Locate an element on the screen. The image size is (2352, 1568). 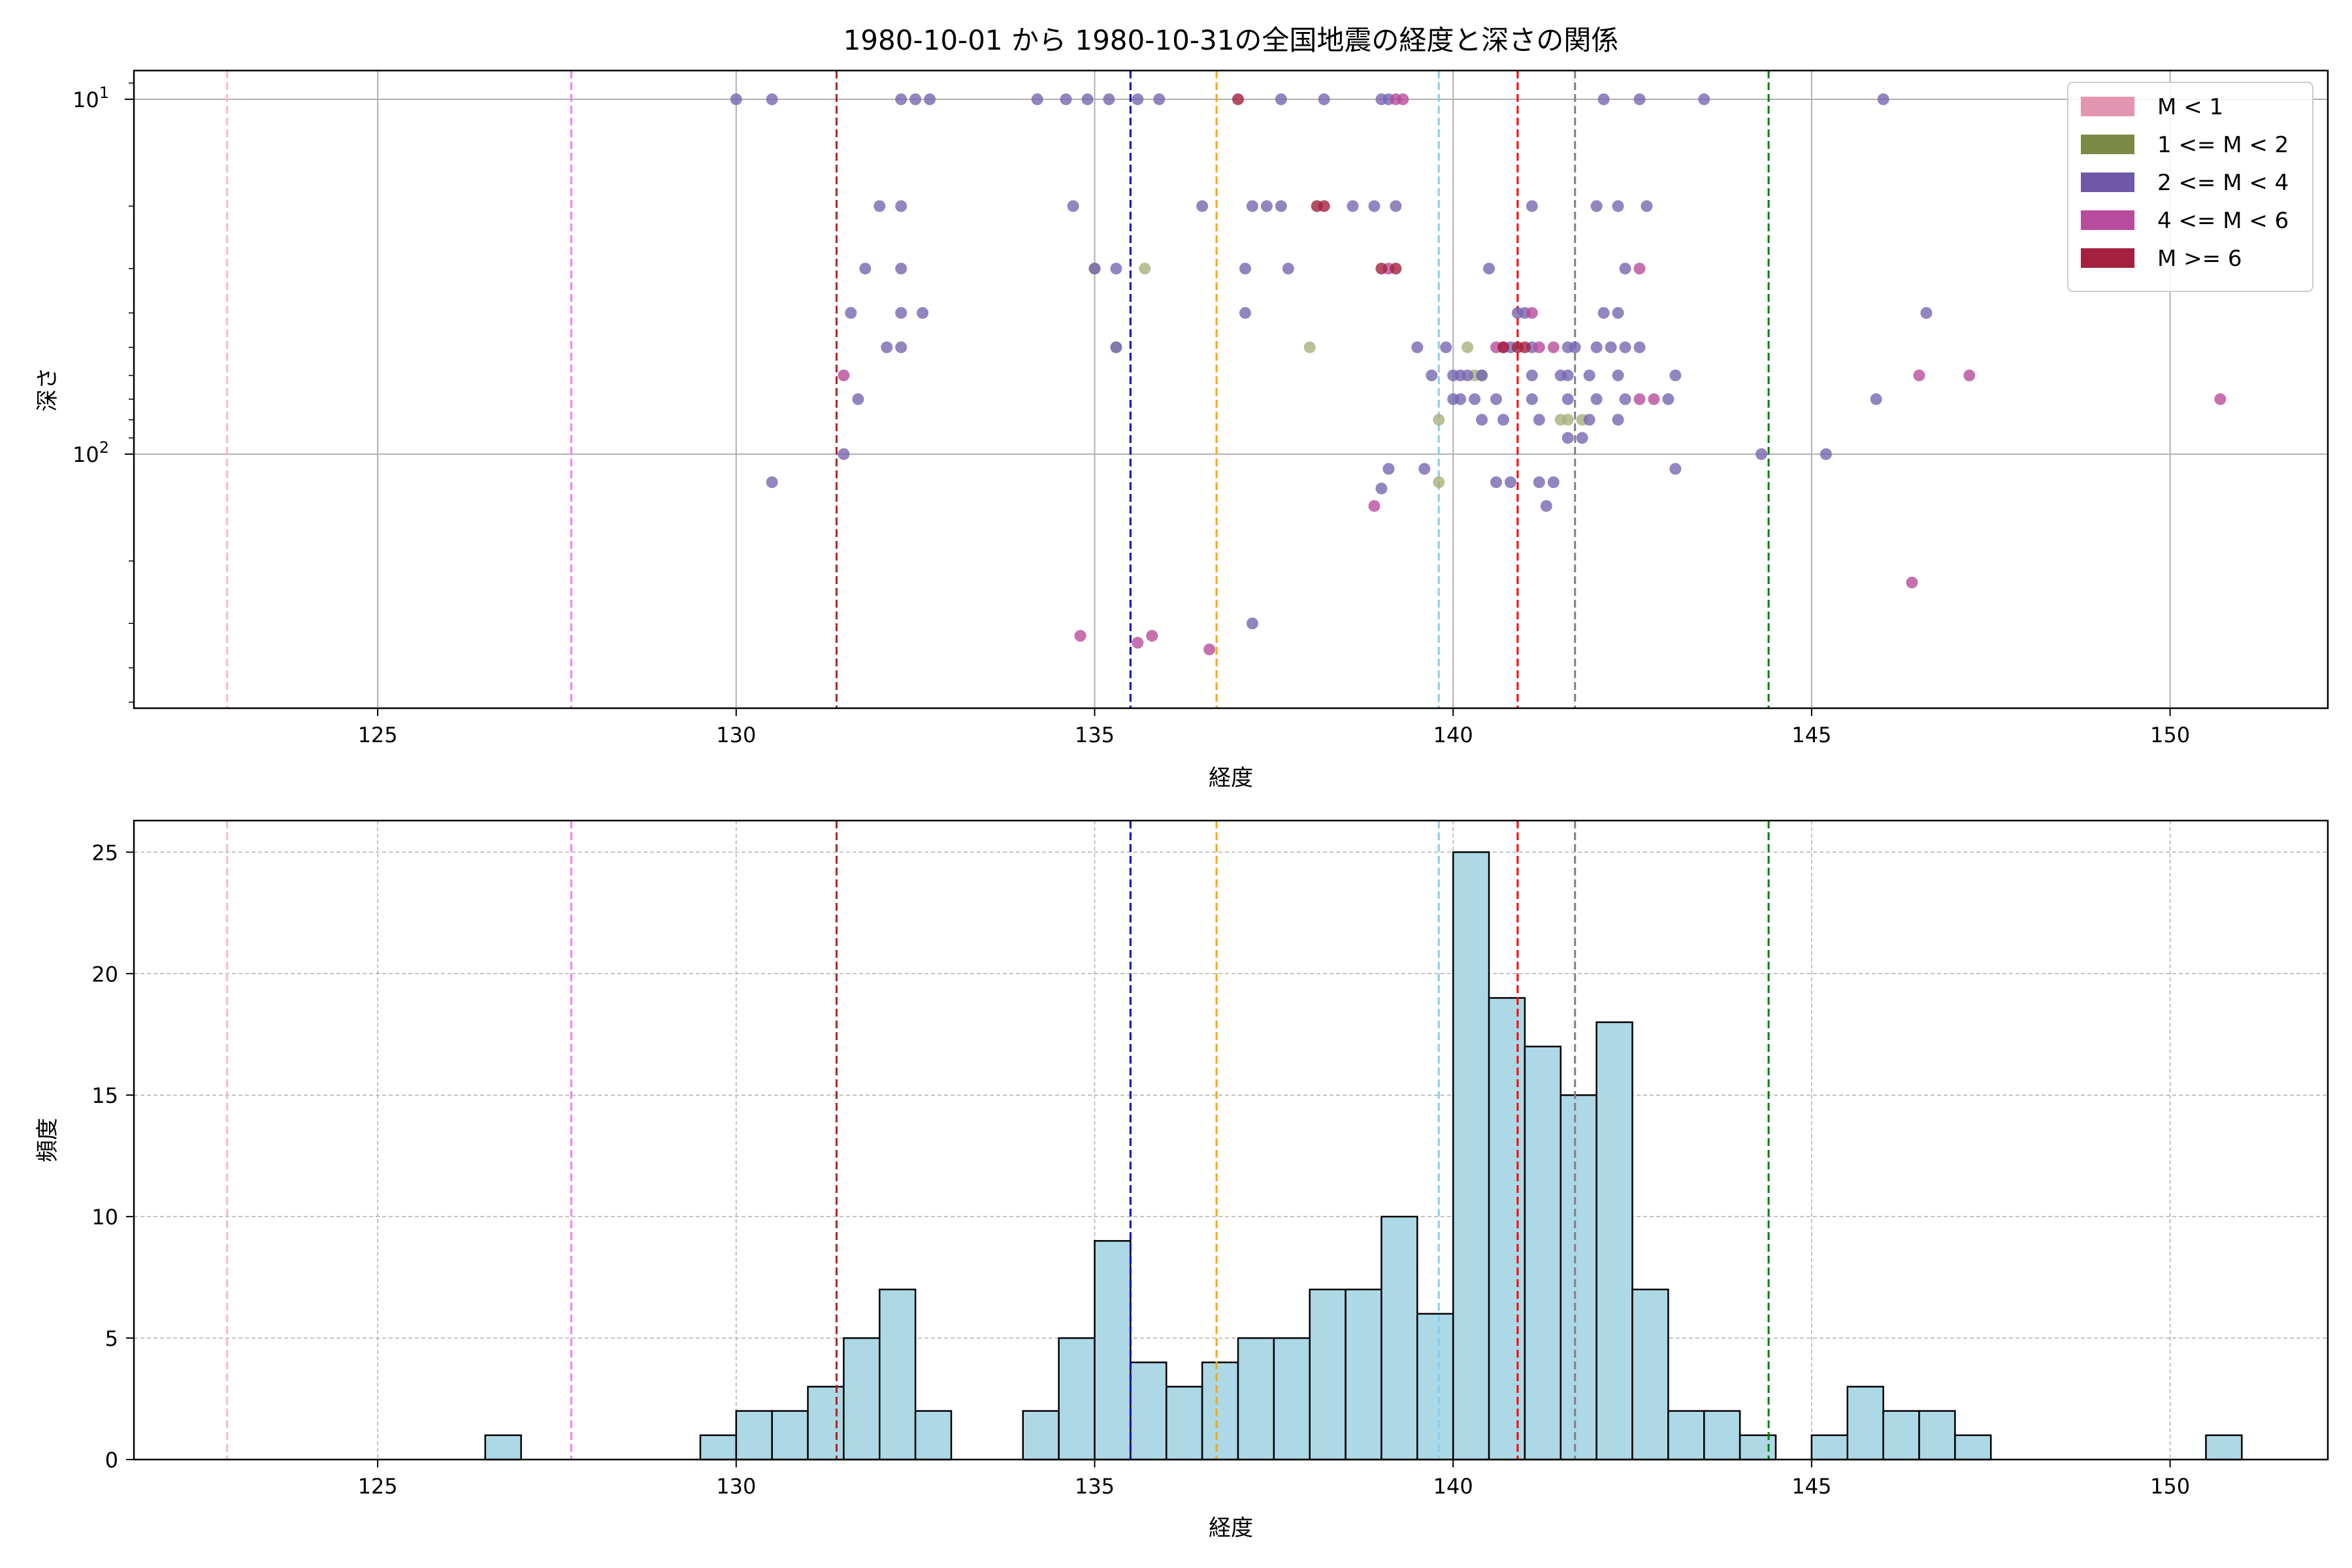
scatter-x-tick-label: 125 is located at coordinates (378, 735).